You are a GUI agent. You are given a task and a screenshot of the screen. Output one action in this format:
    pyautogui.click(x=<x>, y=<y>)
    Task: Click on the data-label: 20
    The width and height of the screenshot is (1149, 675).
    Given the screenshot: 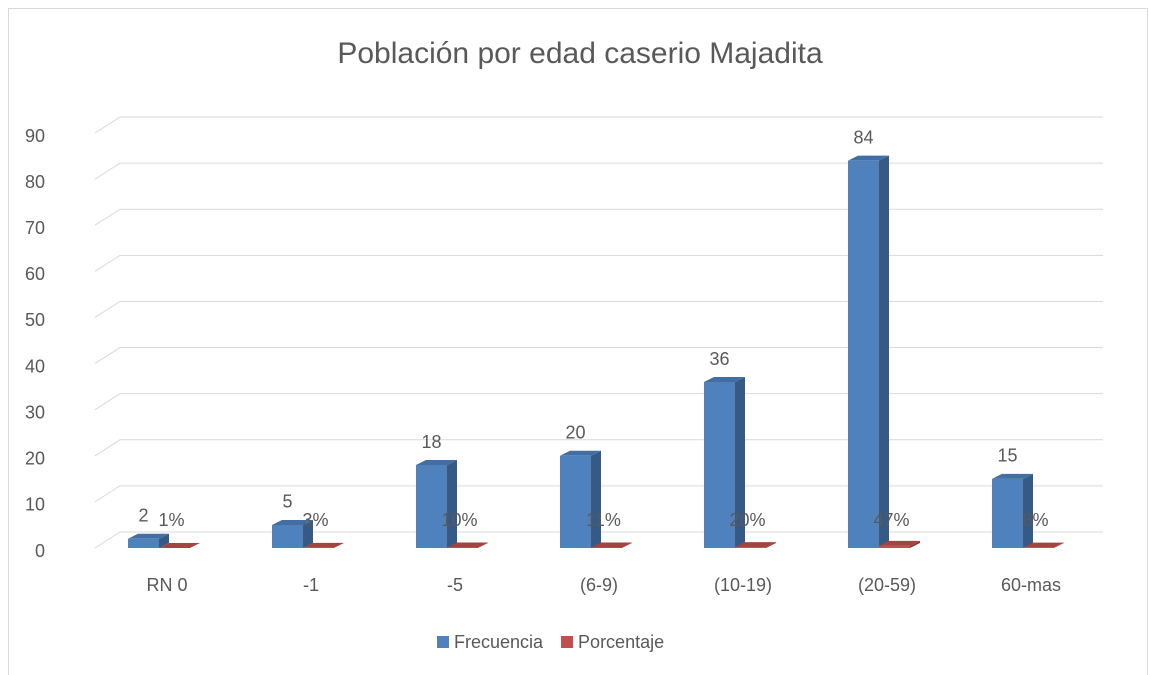 What is the action you would take?
    pyautogui.click(x=575, y=433)
    